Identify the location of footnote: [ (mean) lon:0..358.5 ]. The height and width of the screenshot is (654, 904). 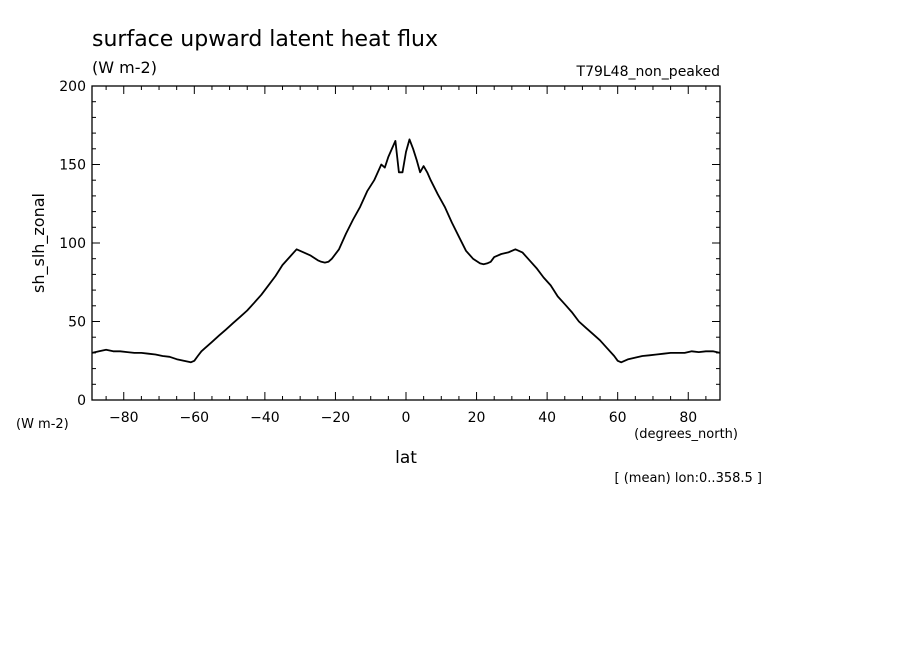
(689, 478).